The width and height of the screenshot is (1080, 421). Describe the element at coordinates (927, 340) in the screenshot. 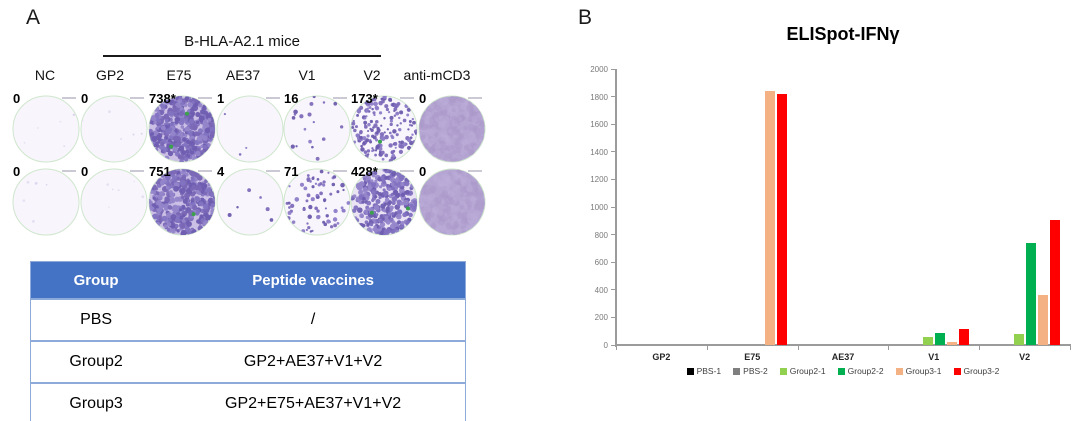

I see `bar-group2-1-v1` at that location.